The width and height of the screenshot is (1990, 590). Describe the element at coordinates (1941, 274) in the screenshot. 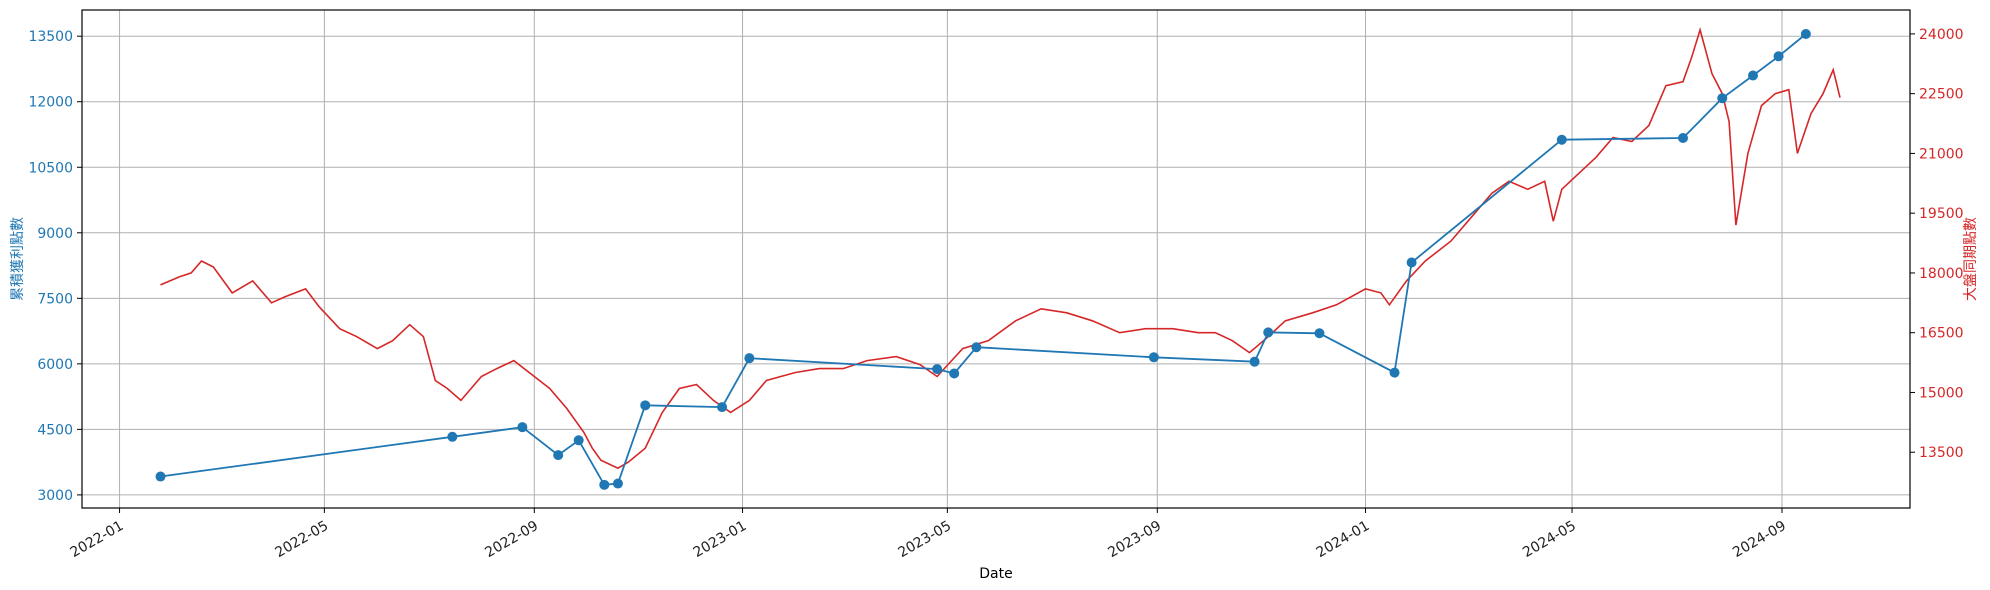

I see `right-tick-label: 18000` at that location.